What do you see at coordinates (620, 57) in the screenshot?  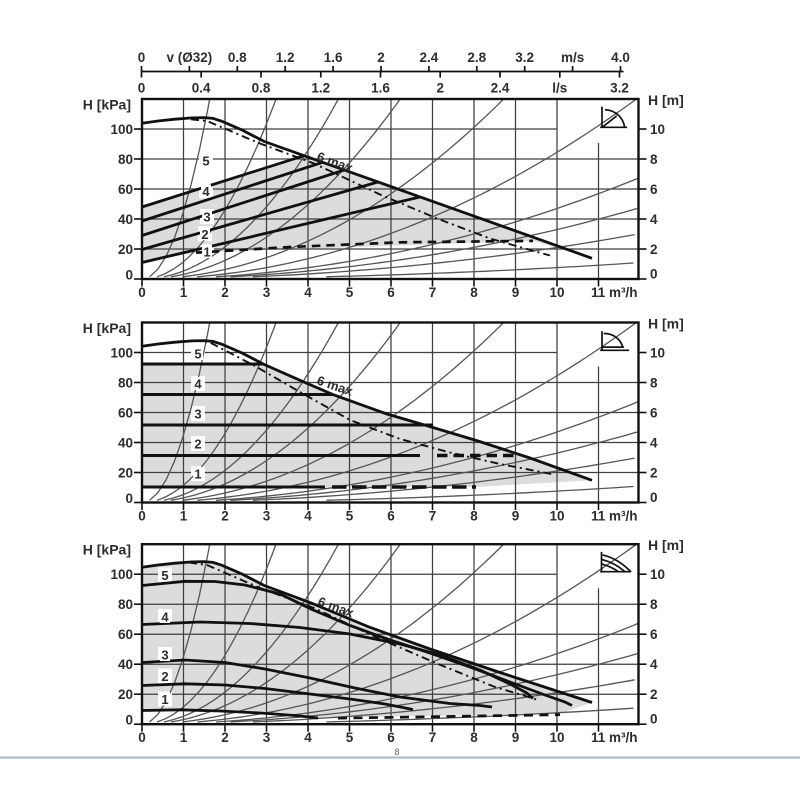 I see `svg-text: 4.0` at bounding box center [620, 57].